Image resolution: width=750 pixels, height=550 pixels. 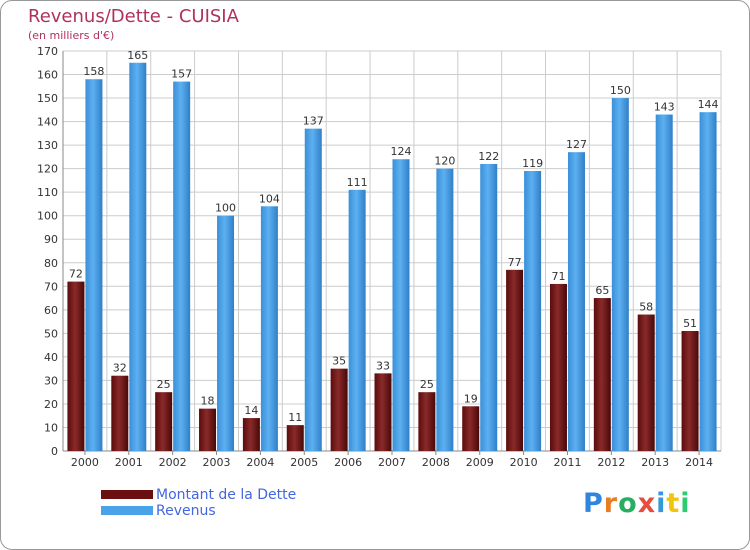 I want to click on value-label-revenus: 144, so click(x=708, y=104).